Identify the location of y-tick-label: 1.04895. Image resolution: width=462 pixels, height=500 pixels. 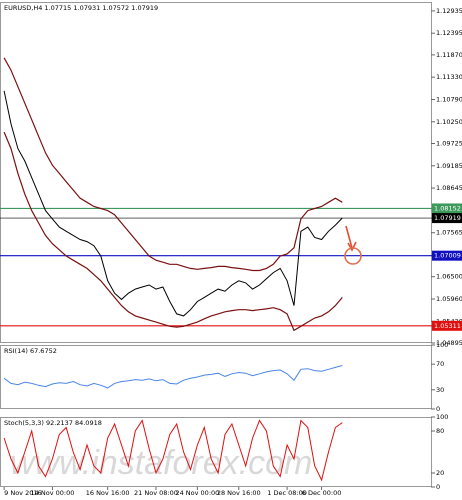
(449, 343).